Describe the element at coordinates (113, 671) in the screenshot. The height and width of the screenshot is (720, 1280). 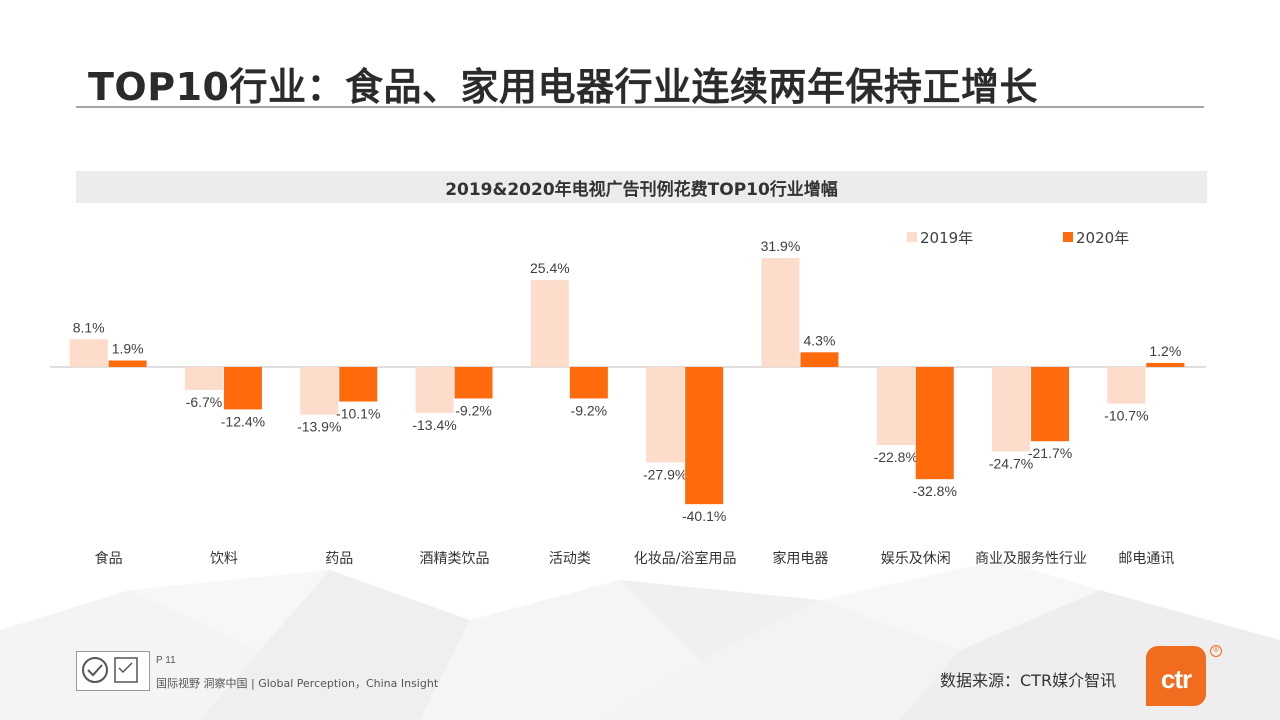
I see `certification-logo` at that location.